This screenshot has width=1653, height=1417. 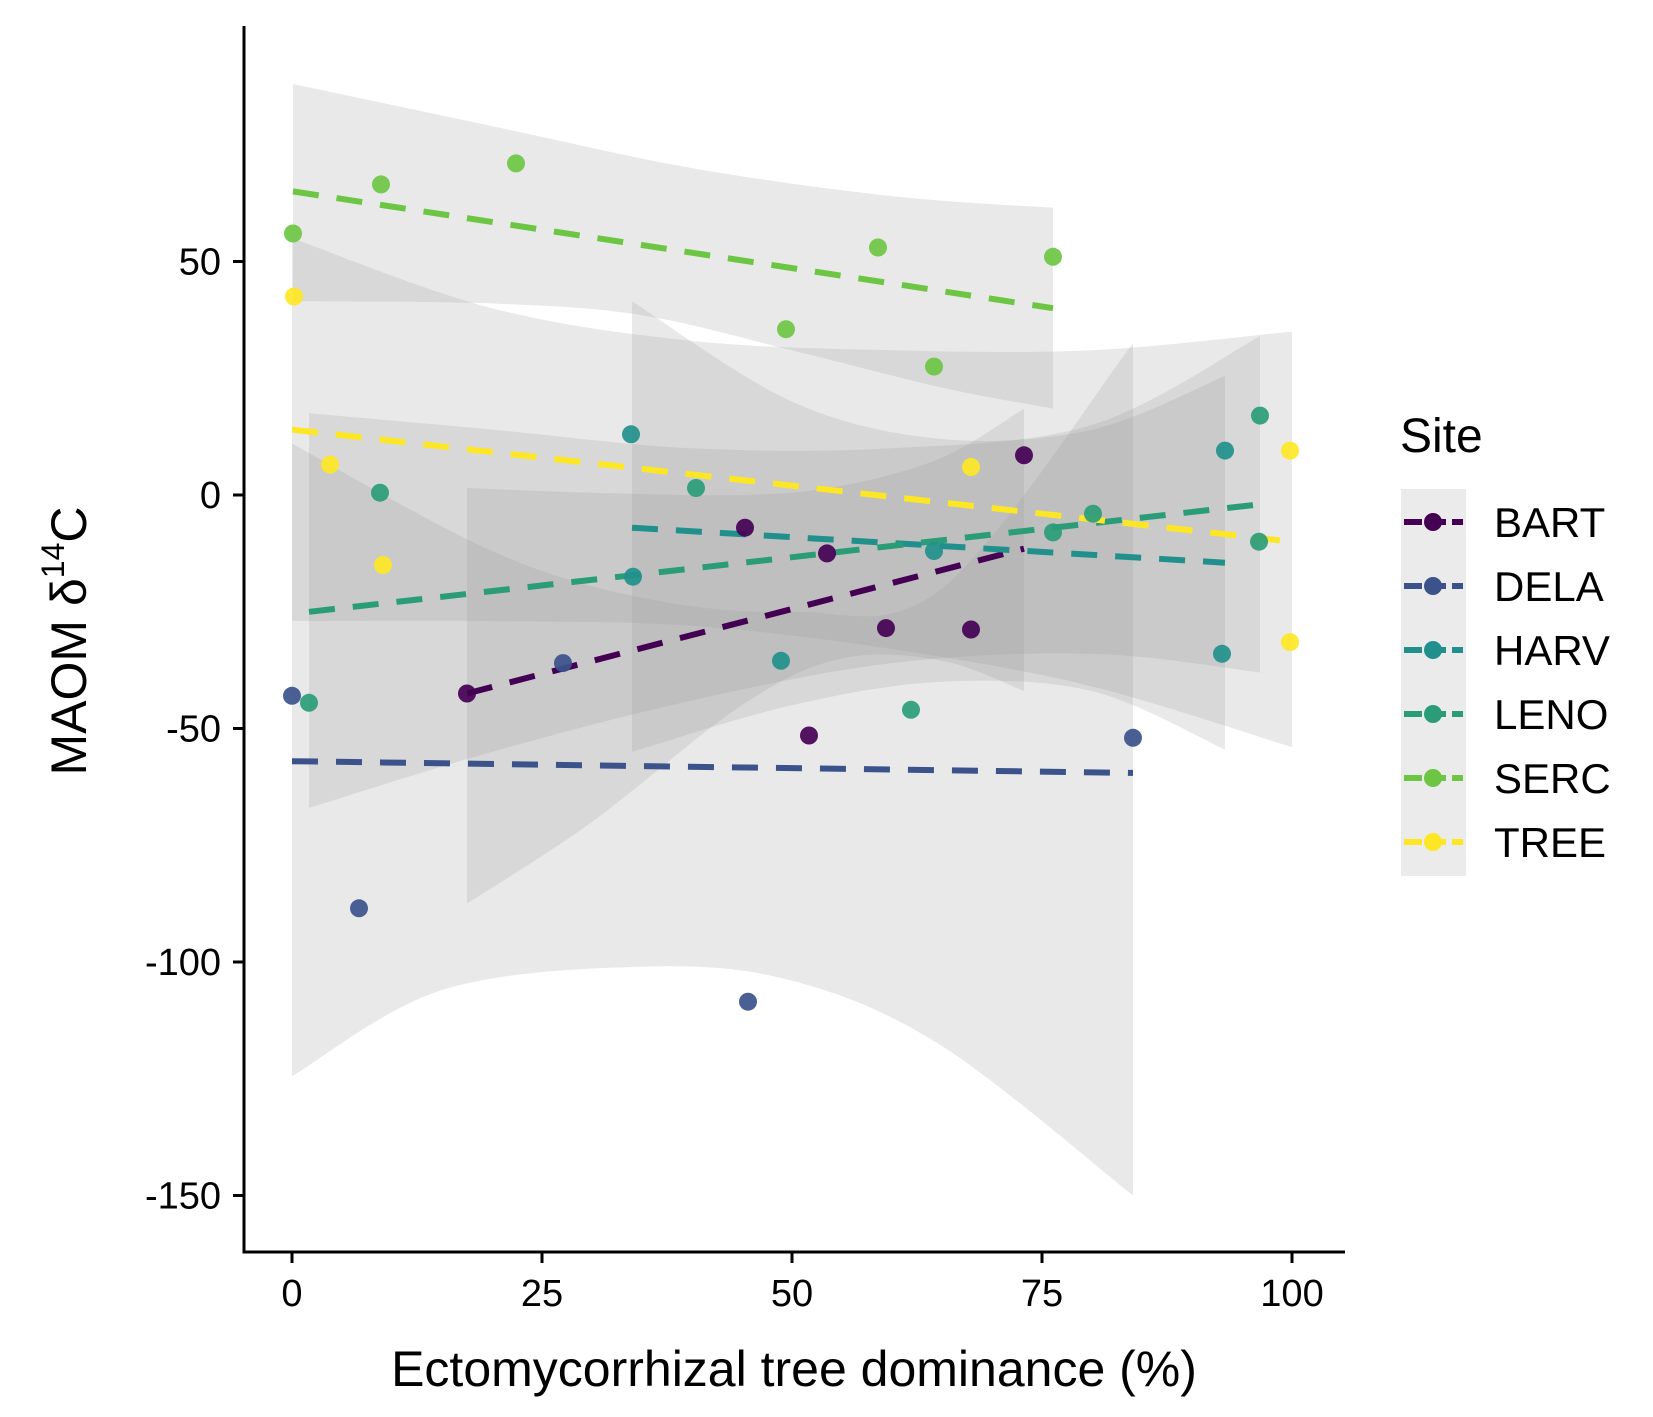 I want to click on y-tick-label: -50, so click(x=193, y=730).